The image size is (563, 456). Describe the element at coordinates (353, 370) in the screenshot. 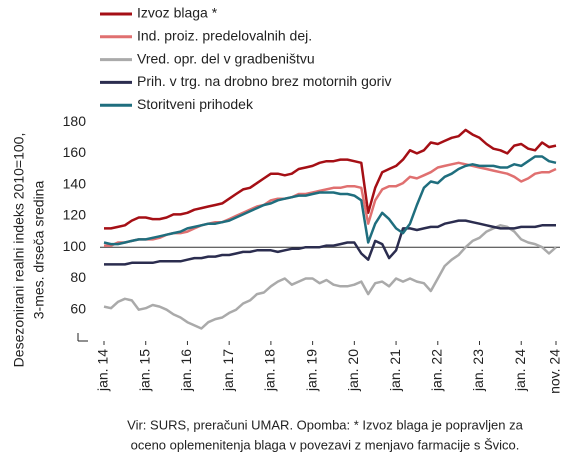

I see `x-tick-label: jan. 20` at that location.